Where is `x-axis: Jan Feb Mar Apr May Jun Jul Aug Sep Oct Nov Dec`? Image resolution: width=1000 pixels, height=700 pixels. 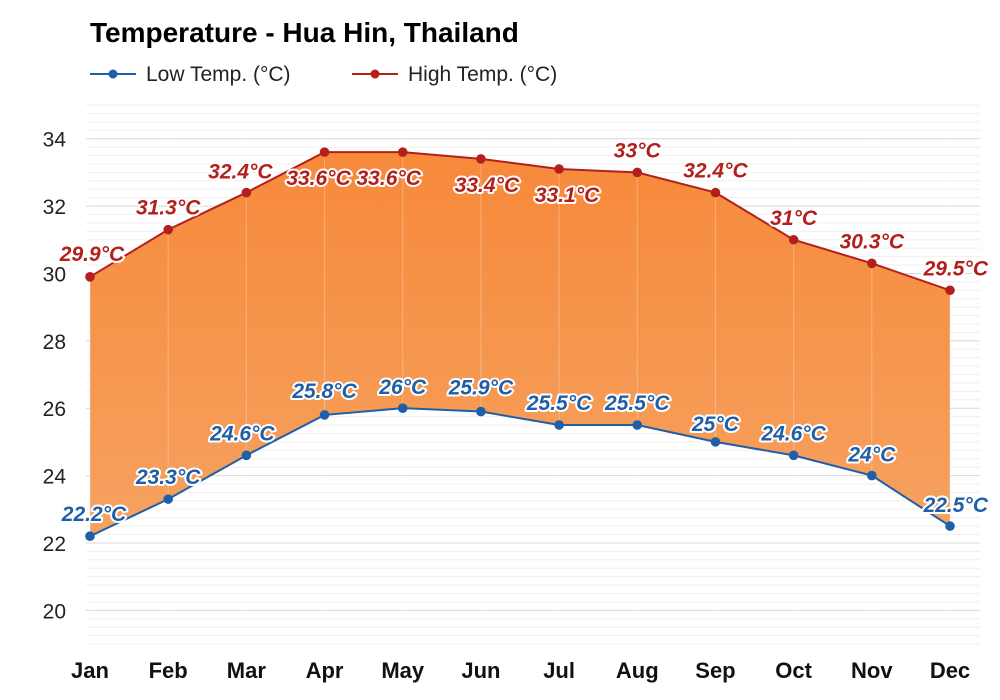
x-axis: Jan Feb Mar Apr May Jun Jul Aug Sep Oct Nov Dec is located at coordinates (520, 670).